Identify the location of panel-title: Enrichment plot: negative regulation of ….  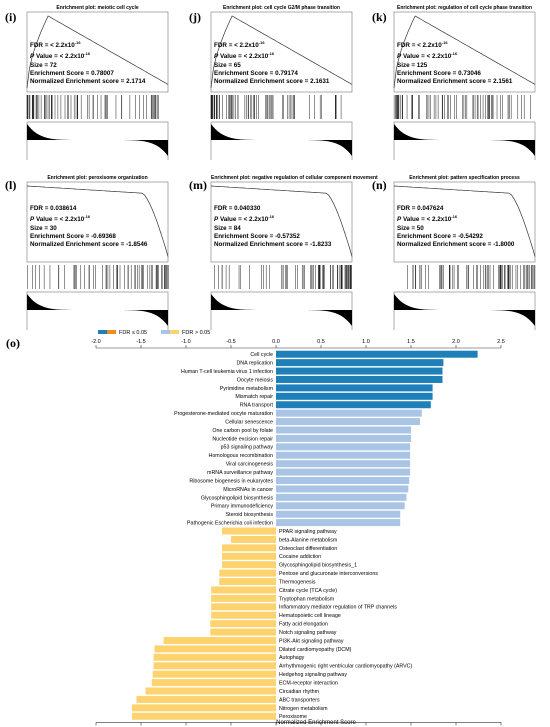
(294, 178).